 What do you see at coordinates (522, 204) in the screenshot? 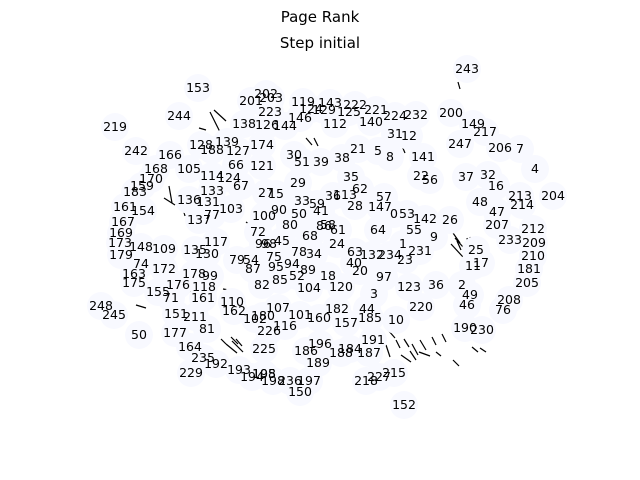
I see `node-label: 214` at bounding box center [522, 204].